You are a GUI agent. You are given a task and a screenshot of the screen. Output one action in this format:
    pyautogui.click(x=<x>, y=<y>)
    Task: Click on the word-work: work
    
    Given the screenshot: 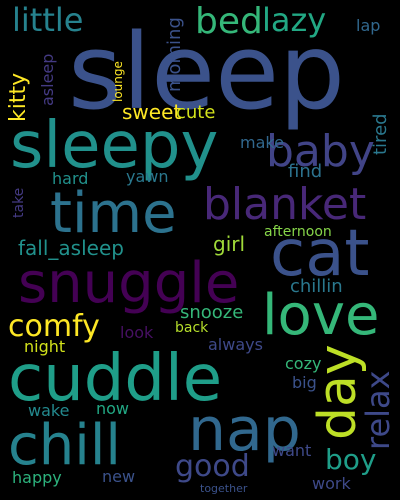 What is the action you would take?
    pyautogui.click(x=331, y=483)
    